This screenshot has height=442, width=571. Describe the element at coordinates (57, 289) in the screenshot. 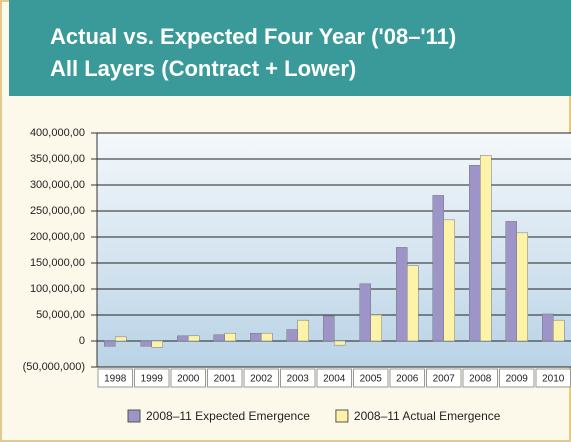

I see `y-tick-label: 100,000,00` at that location.